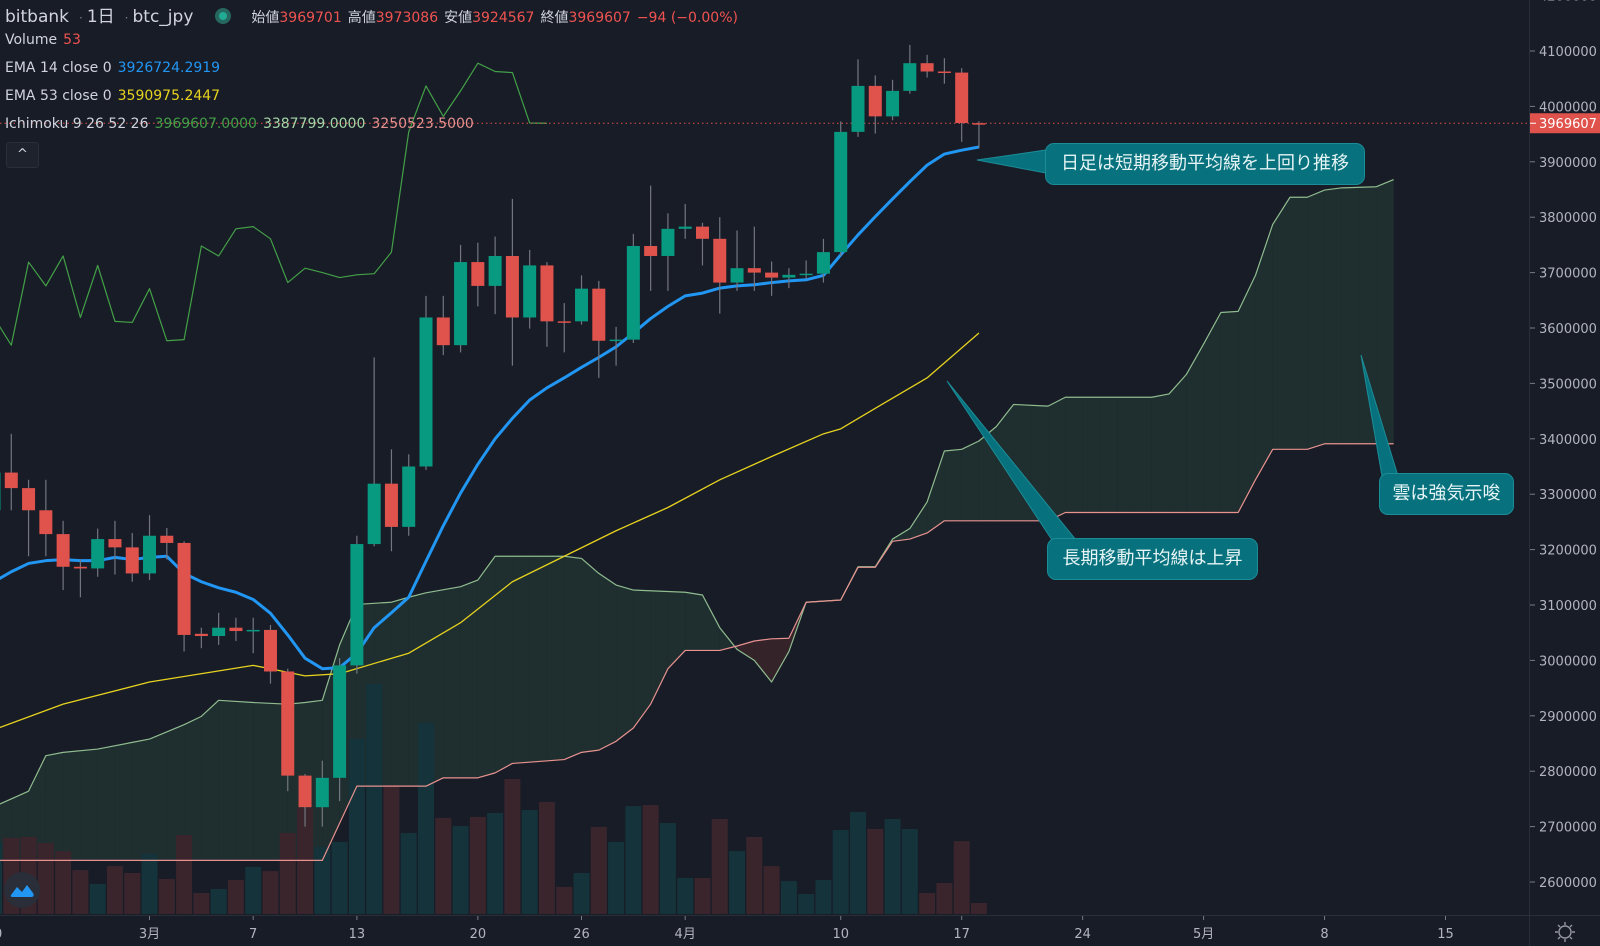 This screenshot has width=1600, height=946. Describe the element at coordinates (581, 934) in the screenshot. I see `time-tick-label: 26` at that location.